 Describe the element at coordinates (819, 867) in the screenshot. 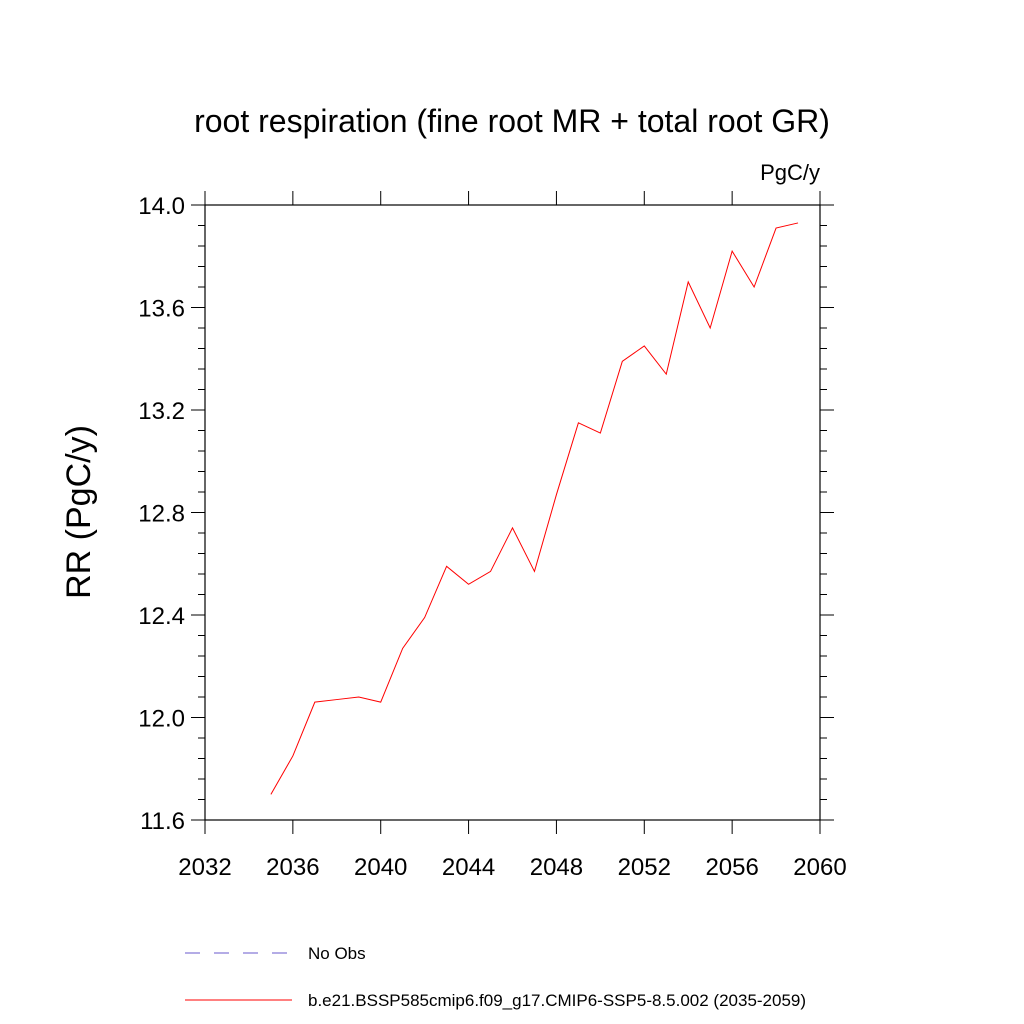

I see `x-tick-label: 2060` at that location.